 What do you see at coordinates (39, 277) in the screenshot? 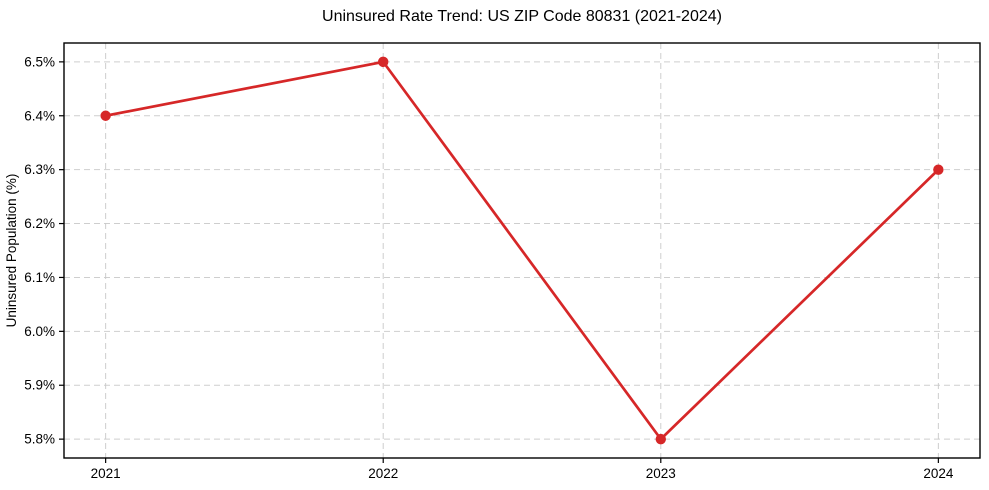
I see `y-tick-label: 6.1%` at bounding box center [39, 277].